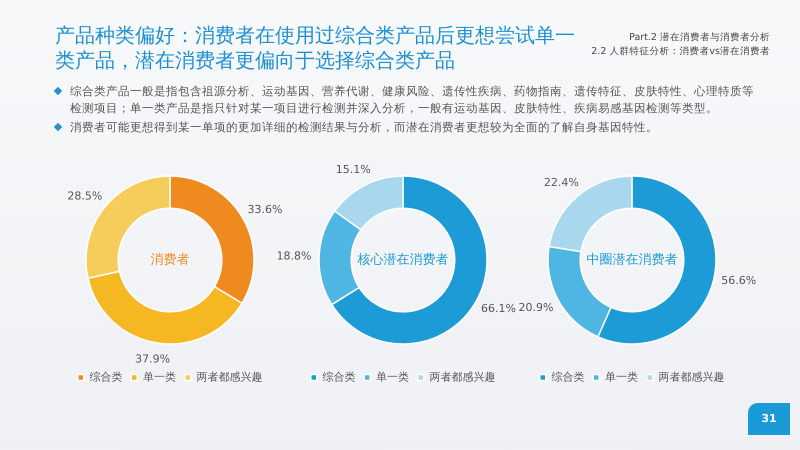  I want to click on text: 综合类产品一般是指包含祖源分析、运动基因、营养代谢、健康风险、遗传性疾病、药物指南、遗传特征、皮肤特性、心理特质等检测项目；单一类产品是指只针对某一项目进行检测并深入分析，一般有运动基因、皮肤特性、疾病易感基因检测等类型。, so click(412, 100).